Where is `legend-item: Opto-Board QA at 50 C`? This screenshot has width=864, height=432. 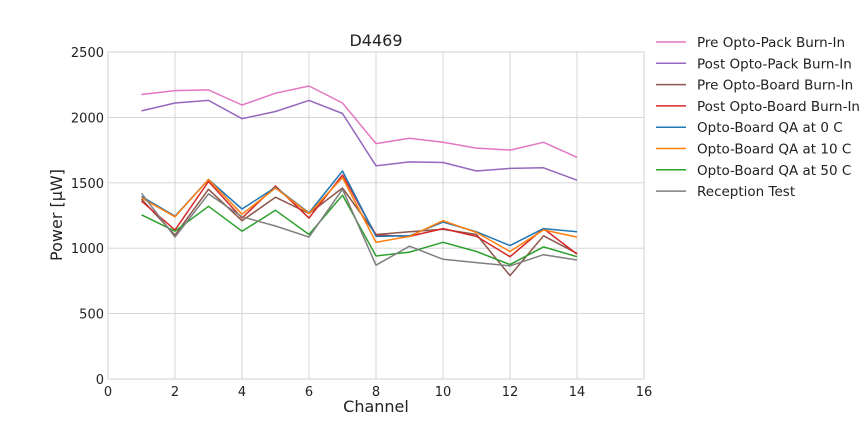
legend-item: Opto-Board QA at 50 C is located at coordinates (753, 171).